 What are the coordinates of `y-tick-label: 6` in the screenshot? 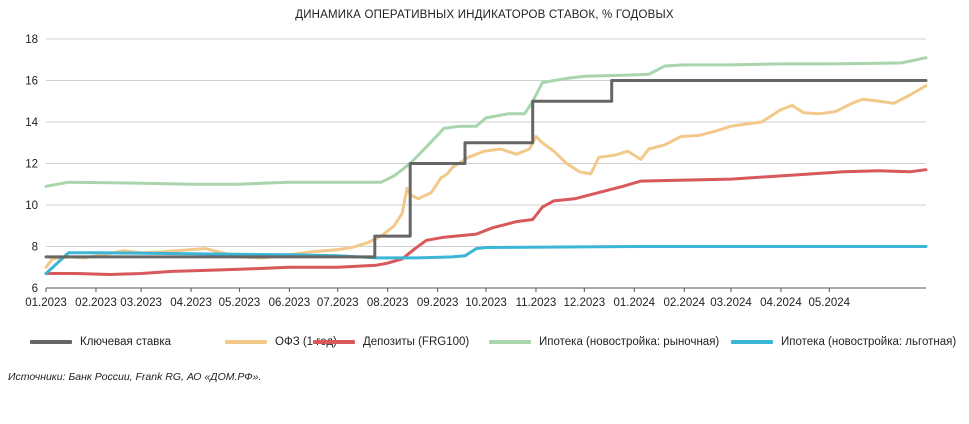 It's located at (35, 289).